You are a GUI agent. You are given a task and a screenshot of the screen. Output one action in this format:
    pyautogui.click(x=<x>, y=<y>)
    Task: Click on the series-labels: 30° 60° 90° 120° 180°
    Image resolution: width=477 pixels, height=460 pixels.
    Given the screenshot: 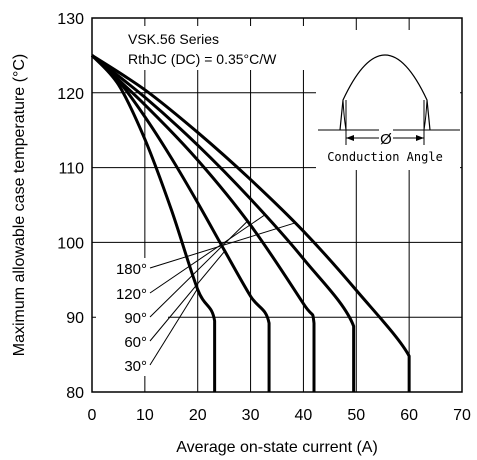 What is the action you would take?
    pyautogui.click(x=131, y=318)
    